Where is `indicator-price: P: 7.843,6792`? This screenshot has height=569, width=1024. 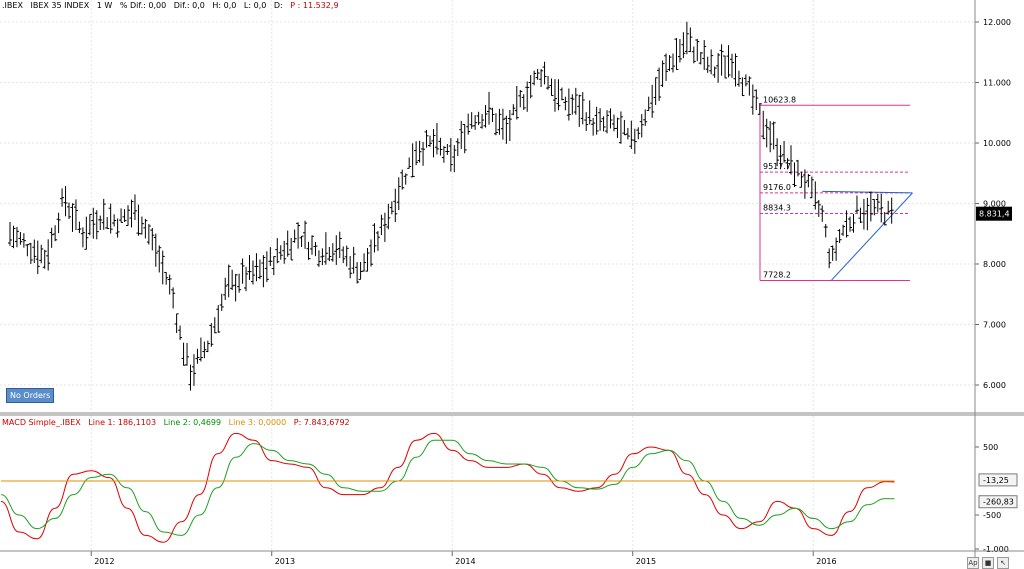
indicator-price: P: 7.843,6792 is located at coordinates (321, 422).